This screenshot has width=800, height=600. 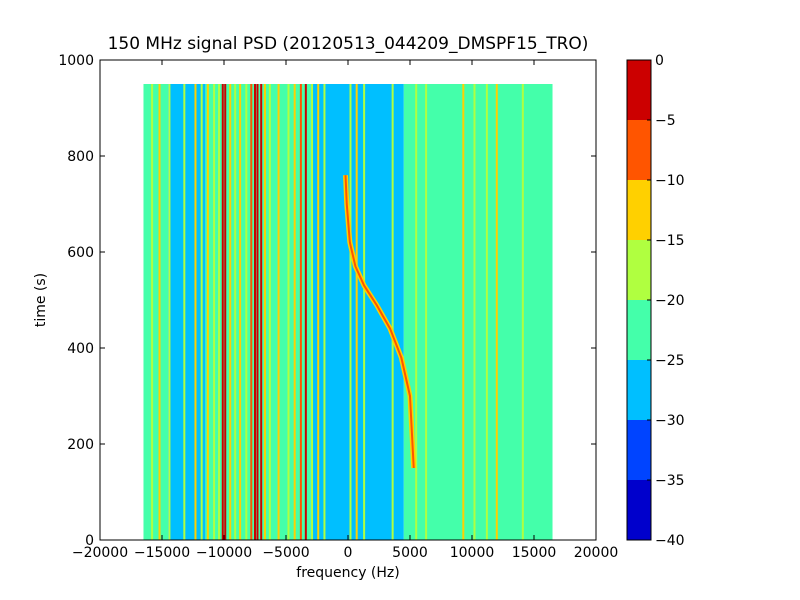 I want to click on colorbar-tick-label: −15, so click(x=670, y=241).